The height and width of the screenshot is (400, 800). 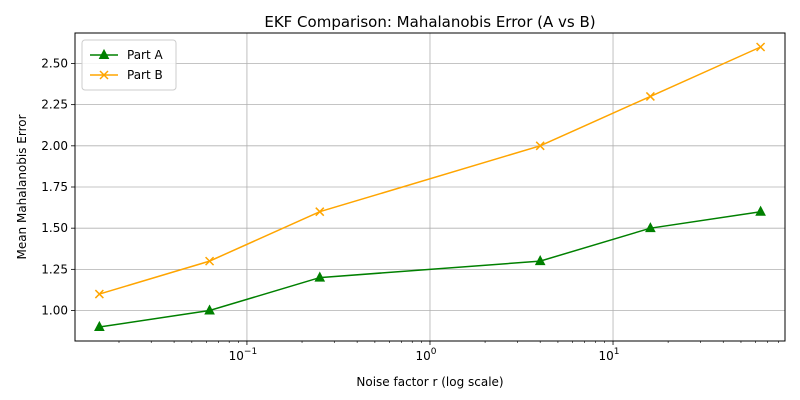 What do you see at coordinates (126, 75) in the screenshot?
I see `legend-item: Part B` at bounding box center [126, 75].